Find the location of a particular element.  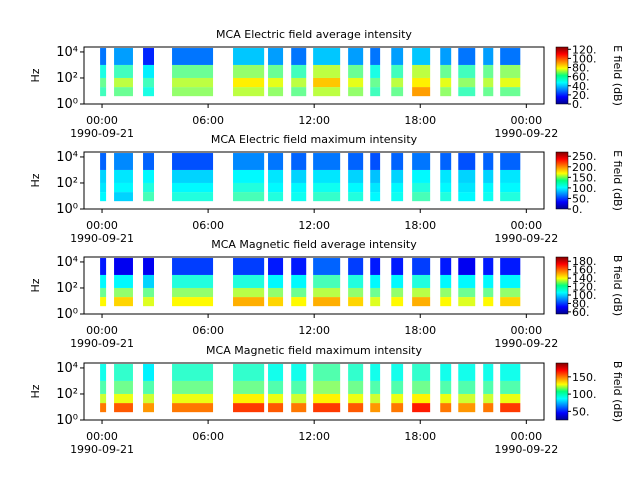

colorbar-label: E field (dB) is located at coordinates (617, 75).